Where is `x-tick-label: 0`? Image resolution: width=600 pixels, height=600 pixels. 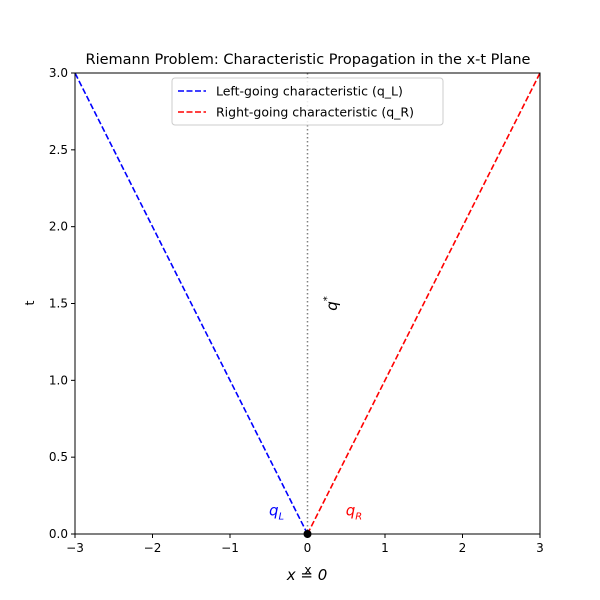 x-tick-label: 0 is located at coordinates (308, 548).